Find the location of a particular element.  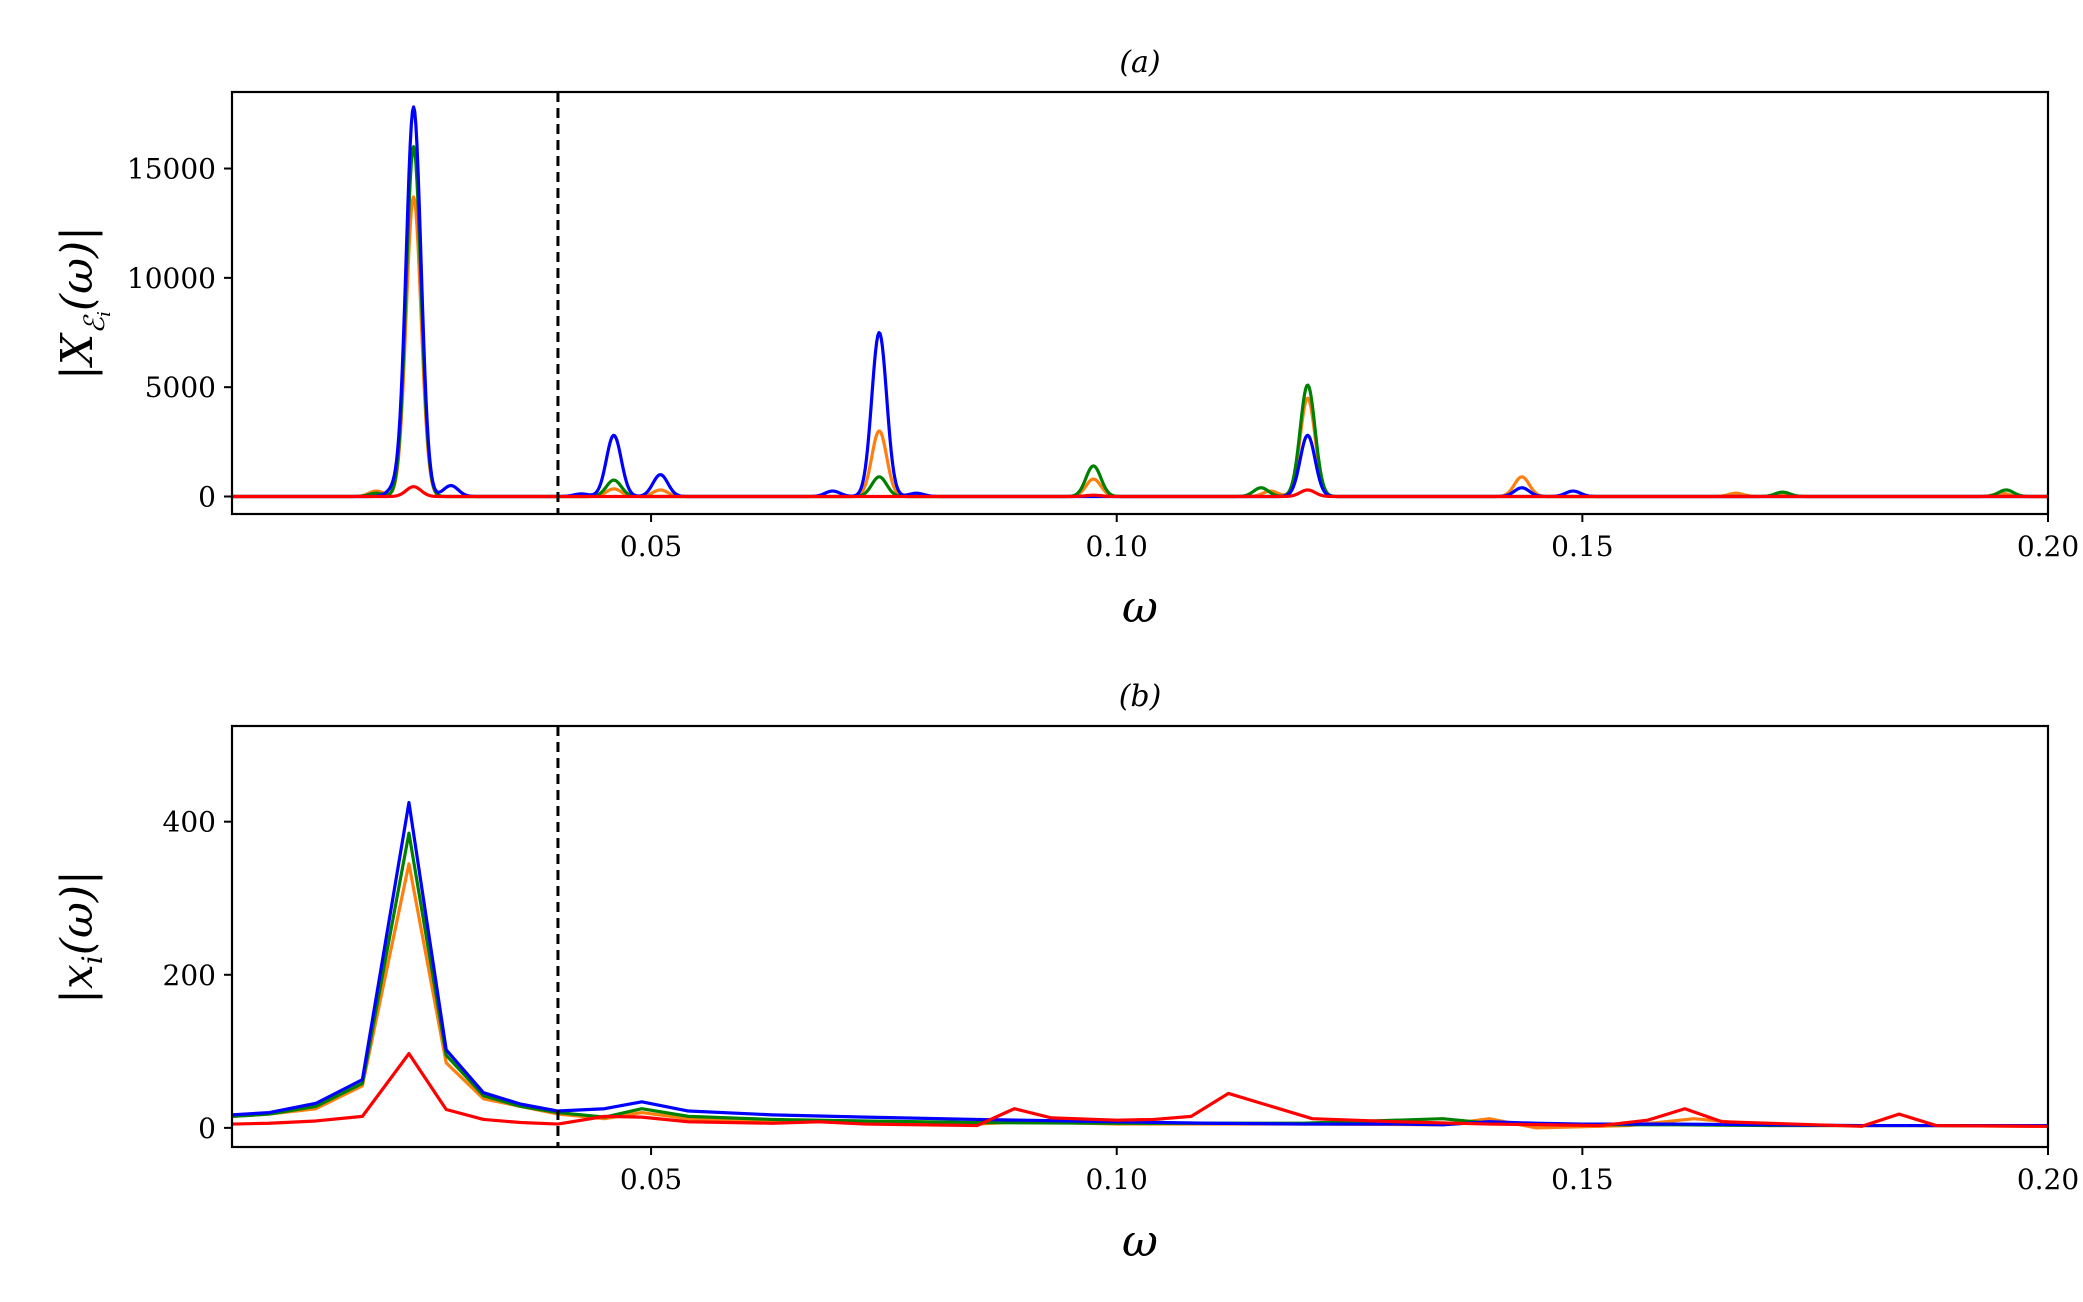

panel-a-ylabel: |Xℰi(ω)| is located at coordinates (83, 303).